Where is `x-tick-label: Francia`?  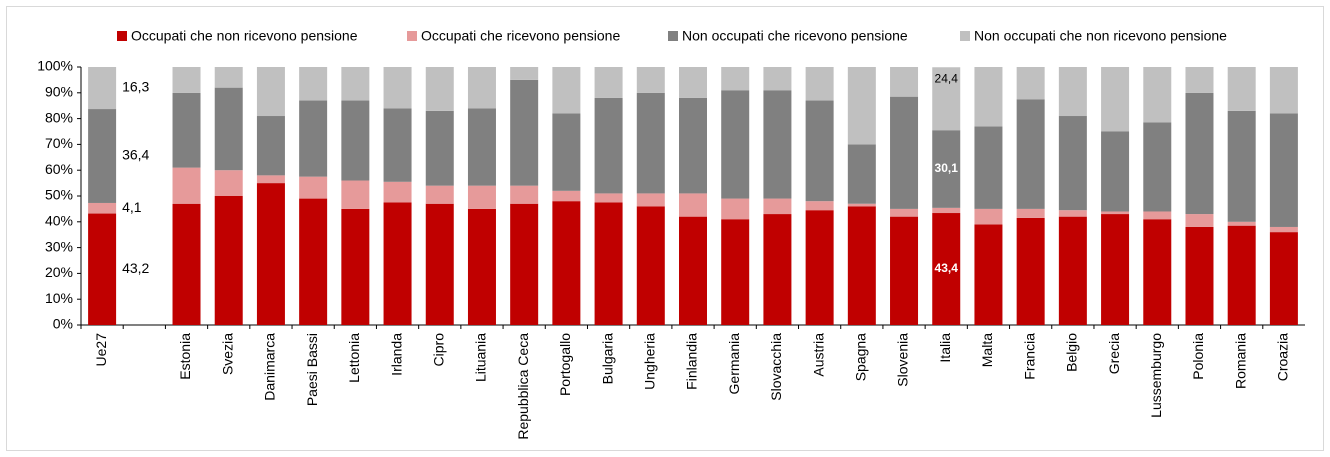 x-tick-label: Francia is located at coordinates (1029, 356).